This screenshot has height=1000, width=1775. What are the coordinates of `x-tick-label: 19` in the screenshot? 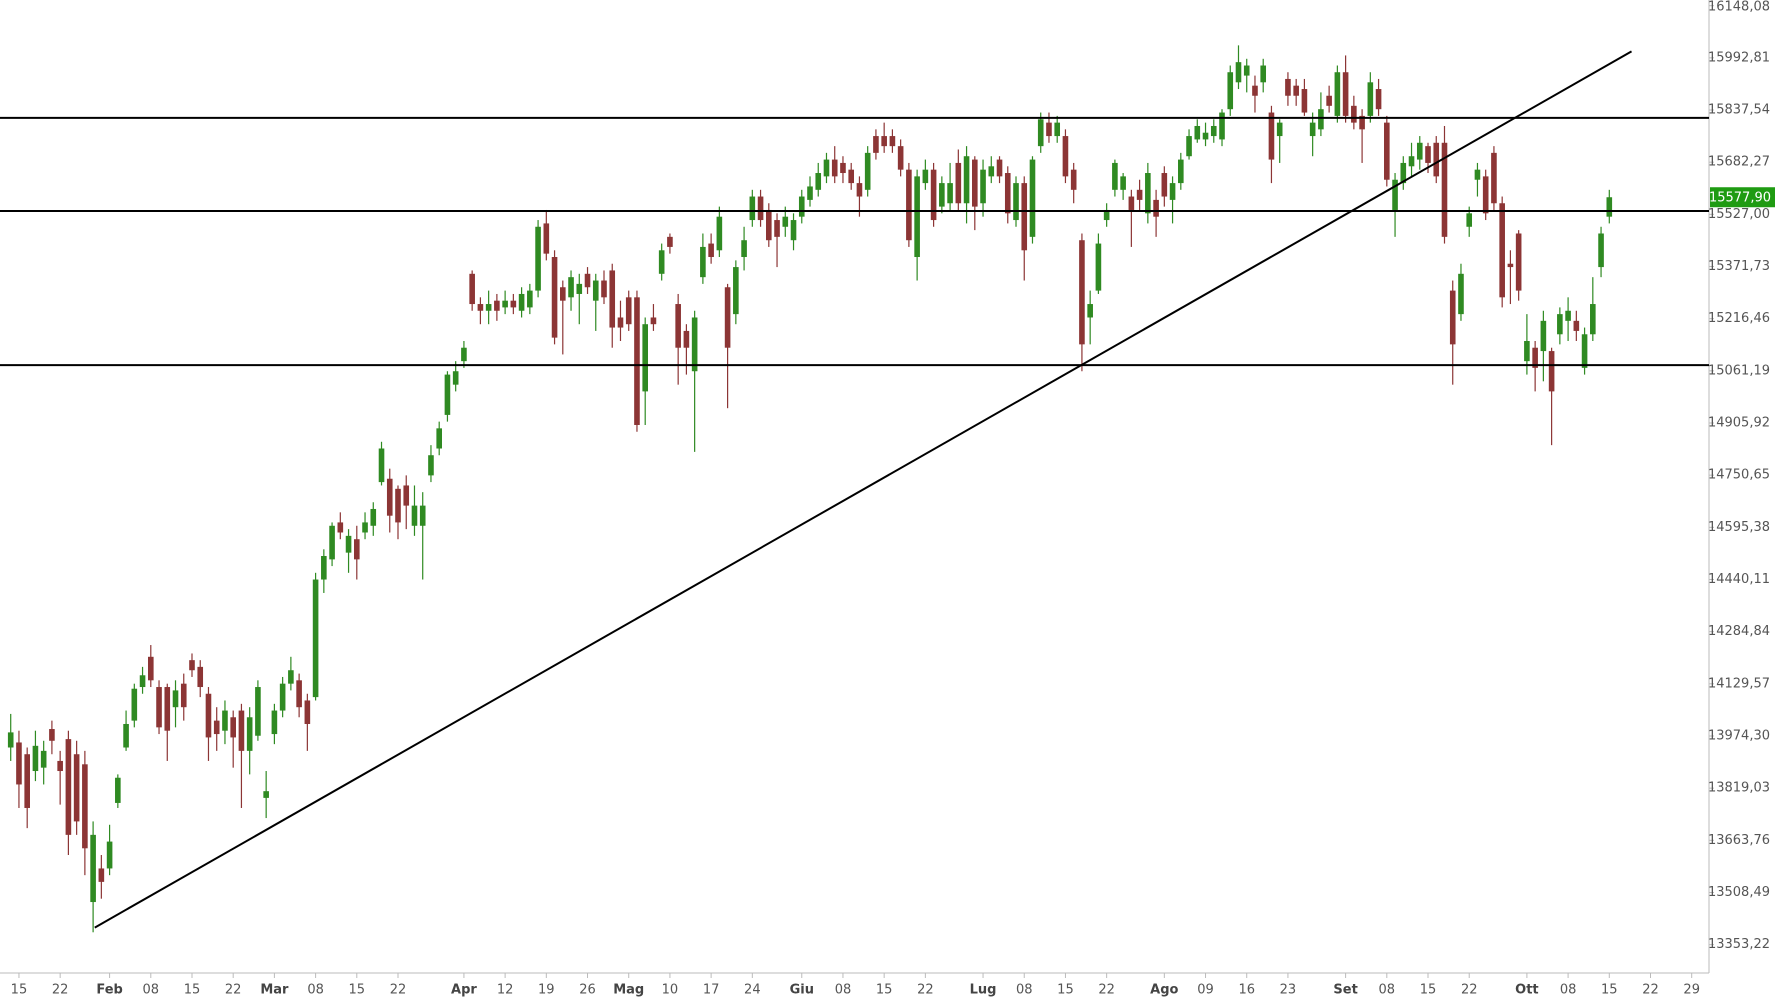 It's located at (546, 990).